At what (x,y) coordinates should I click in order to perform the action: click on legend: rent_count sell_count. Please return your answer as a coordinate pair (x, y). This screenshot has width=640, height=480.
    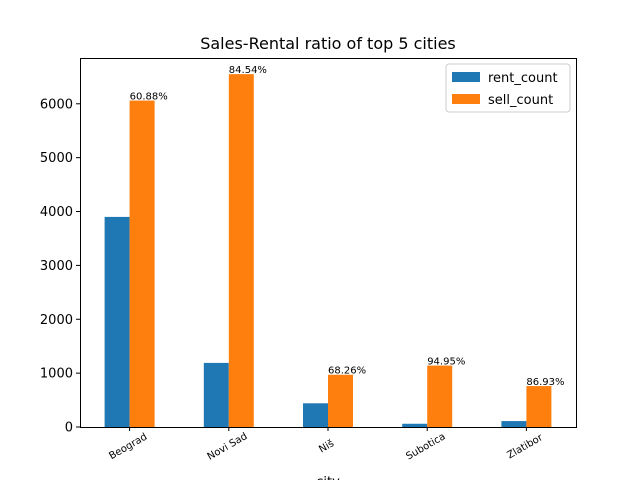
    Looking at the image, I should click on (508, 88).